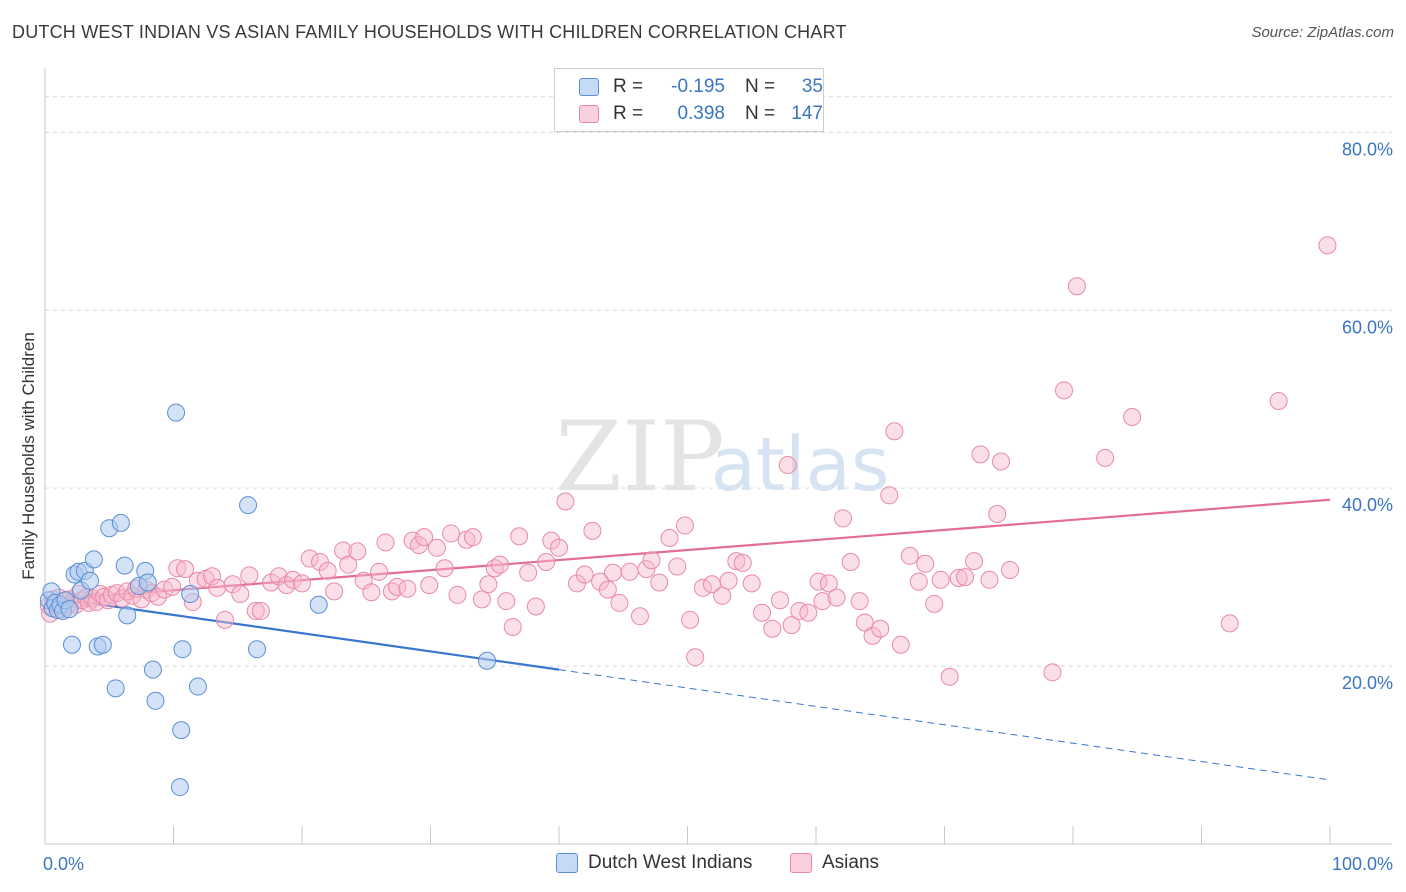 The height and width of the screenshot is (892, 1406). I want to click on legend-n-value: 147, so click(807, 113).